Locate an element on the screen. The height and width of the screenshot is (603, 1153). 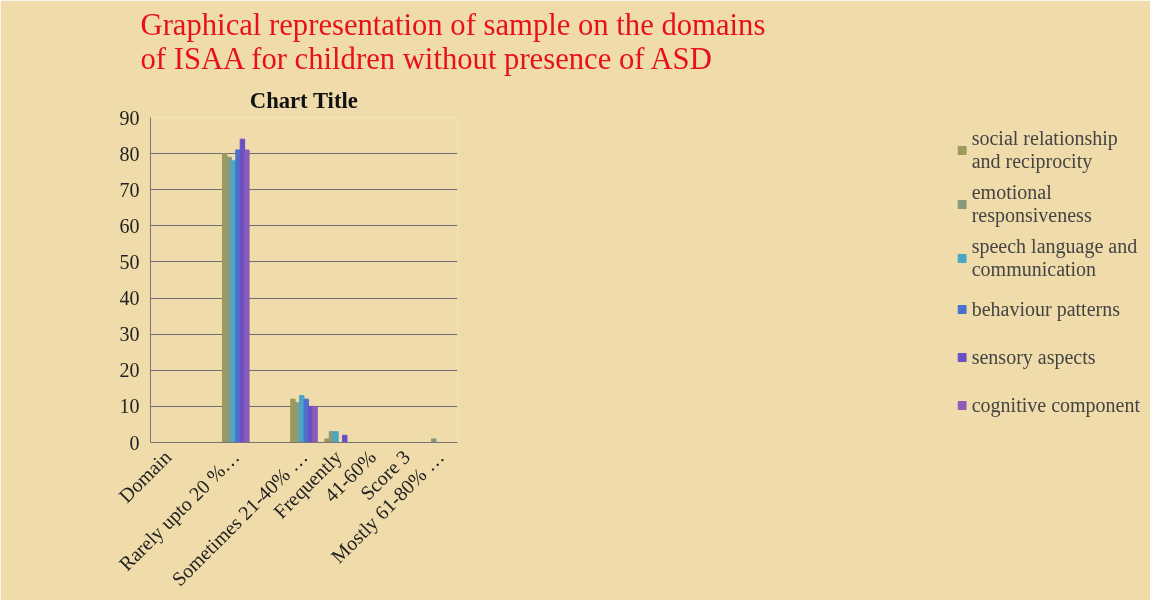
legend-label: sensory aspects is located at coordinates (1033, 357).